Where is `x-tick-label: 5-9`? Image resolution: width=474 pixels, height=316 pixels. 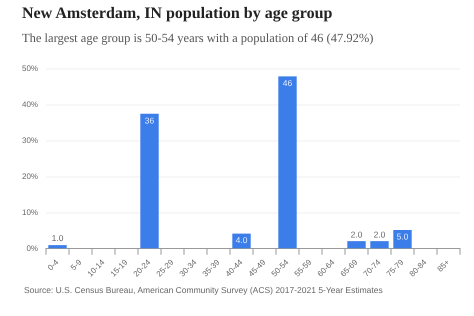
x-tick-label: 5-9 is located at coordinates (76, 264).